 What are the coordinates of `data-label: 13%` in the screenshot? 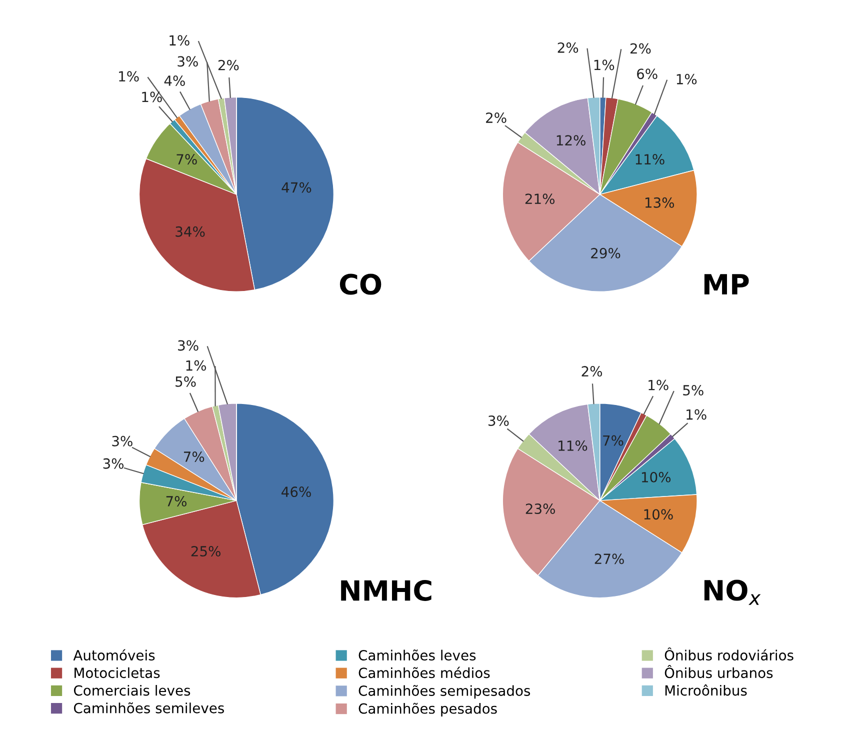 It's located at (659, 202).